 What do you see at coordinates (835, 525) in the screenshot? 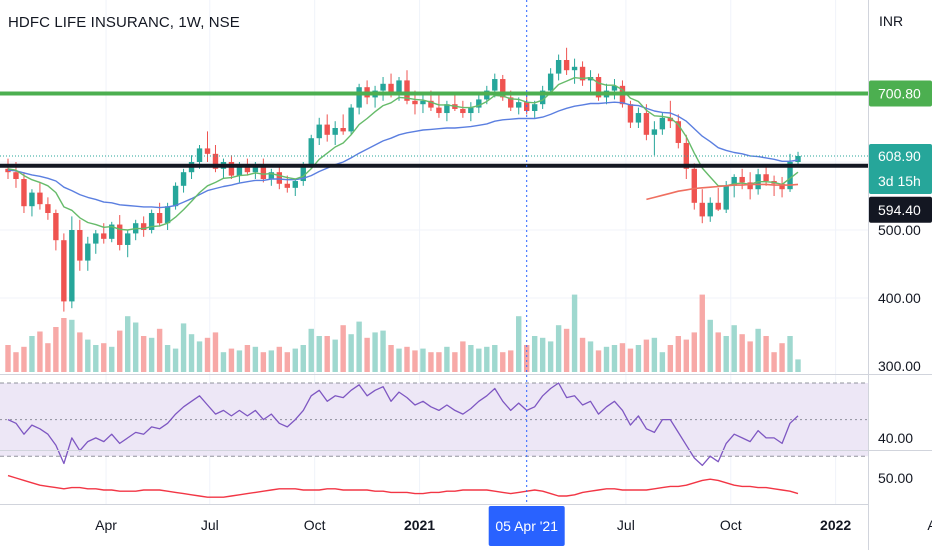
I see `time-tick-label: 2022` at bounding box center [835, 525].